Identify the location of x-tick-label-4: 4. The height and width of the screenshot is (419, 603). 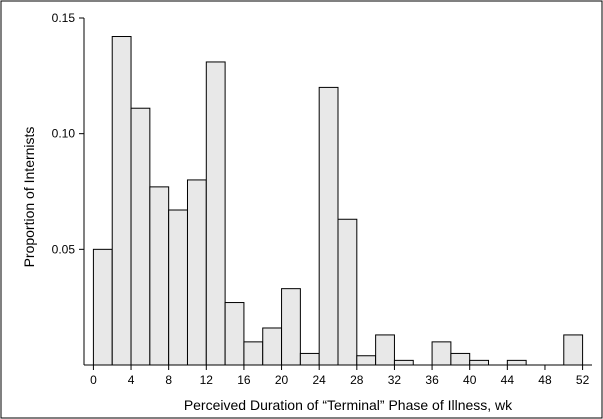
(131, 380).